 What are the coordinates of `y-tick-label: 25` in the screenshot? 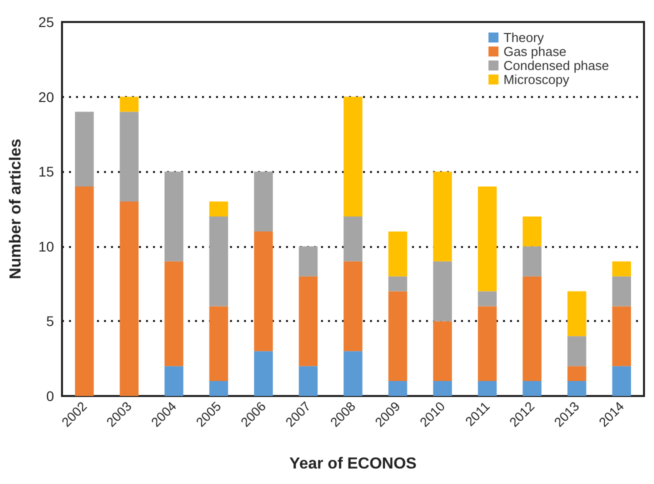 It's located at (46, 22).